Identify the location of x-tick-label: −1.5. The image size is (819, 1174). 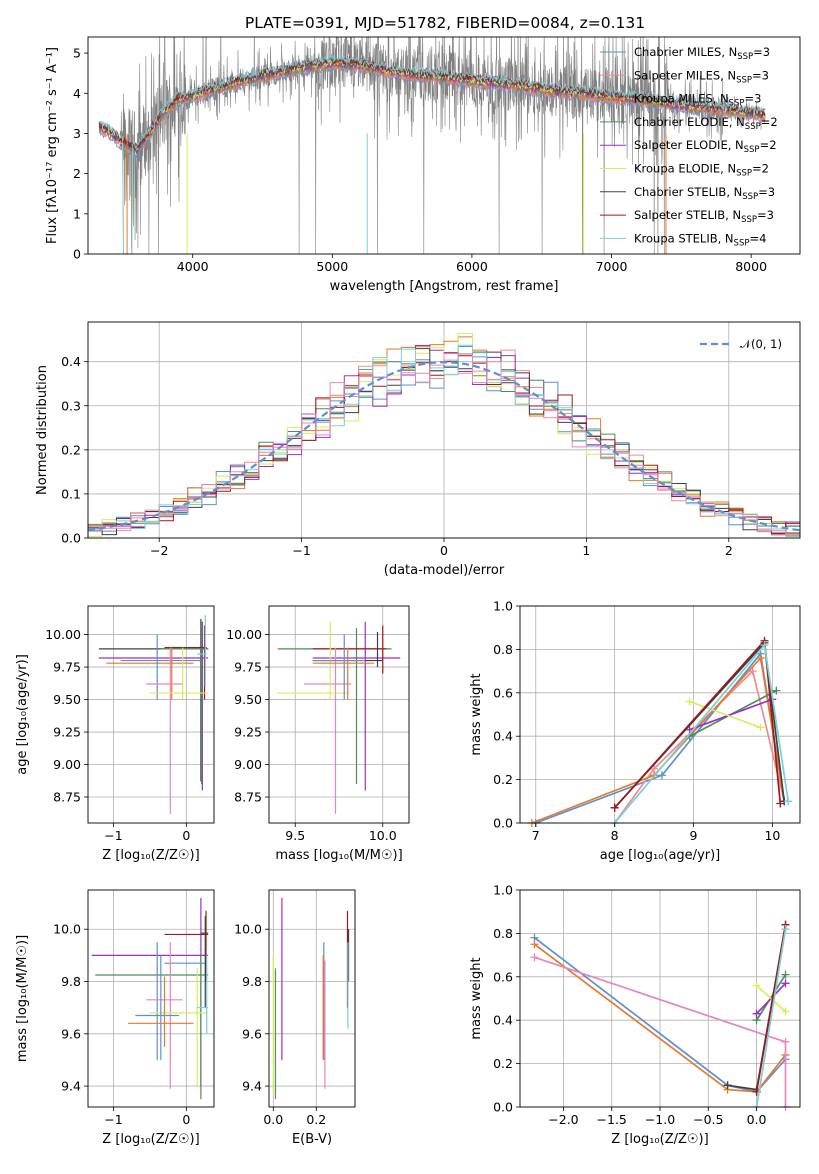
(612, 1119).